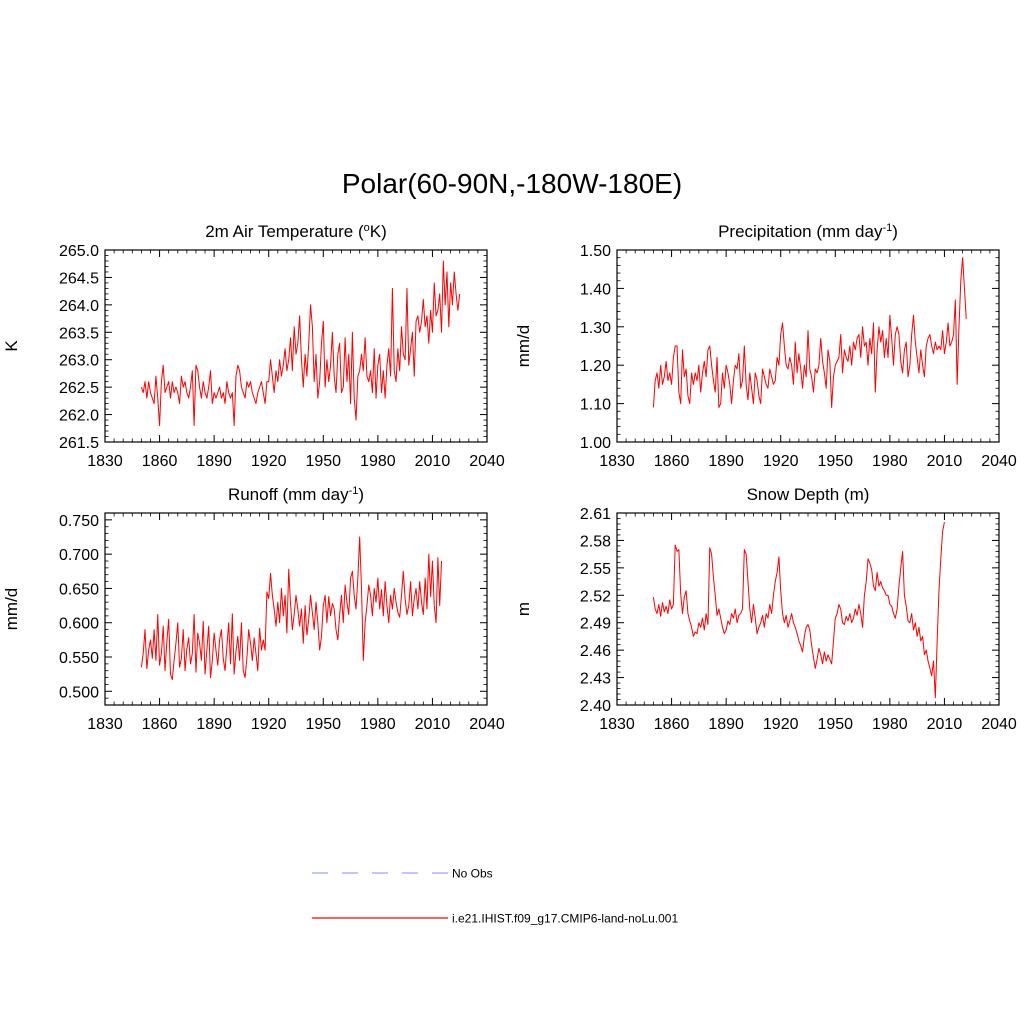 The height and width of the screenshot is (1024, 1024). I want to click on y-tick-label: 1.10, so click(595, 405).